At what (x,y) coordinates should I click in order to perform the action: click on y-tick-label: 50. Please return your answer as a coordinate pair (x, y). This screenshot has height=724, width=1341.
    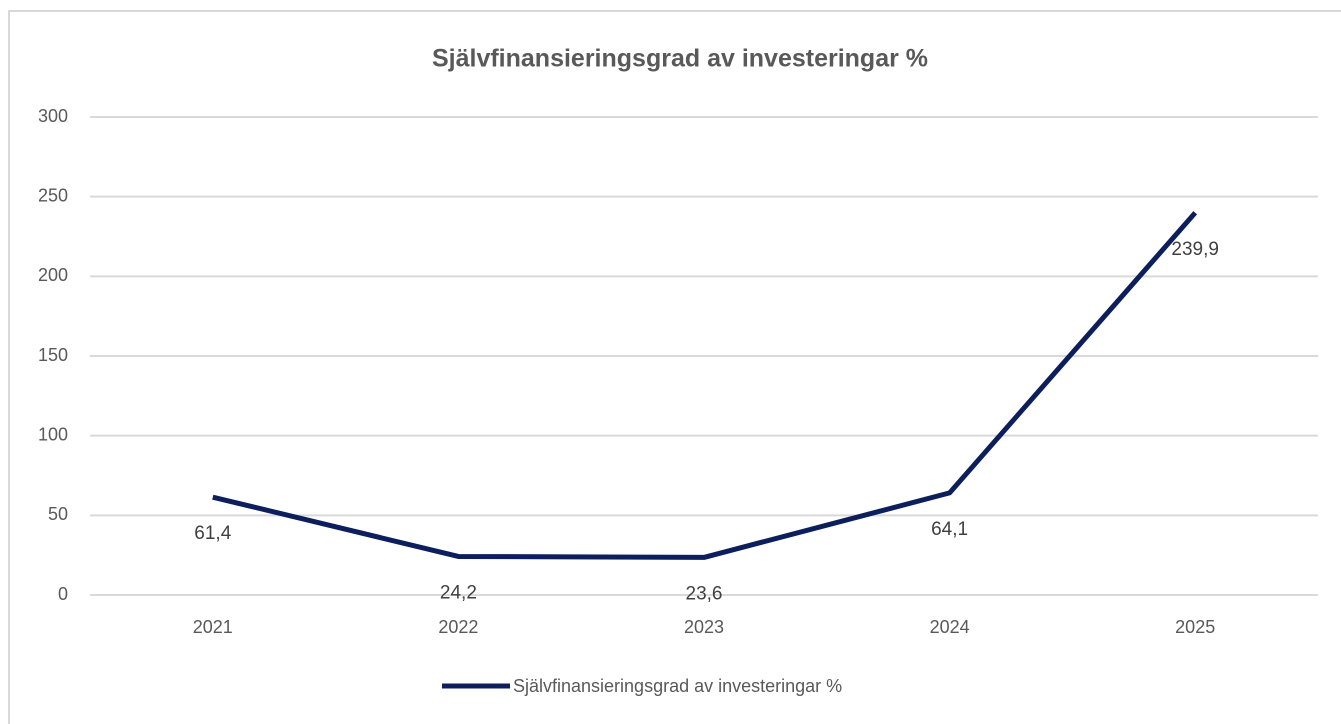
    Looking at the image, I should click on (58, 514).